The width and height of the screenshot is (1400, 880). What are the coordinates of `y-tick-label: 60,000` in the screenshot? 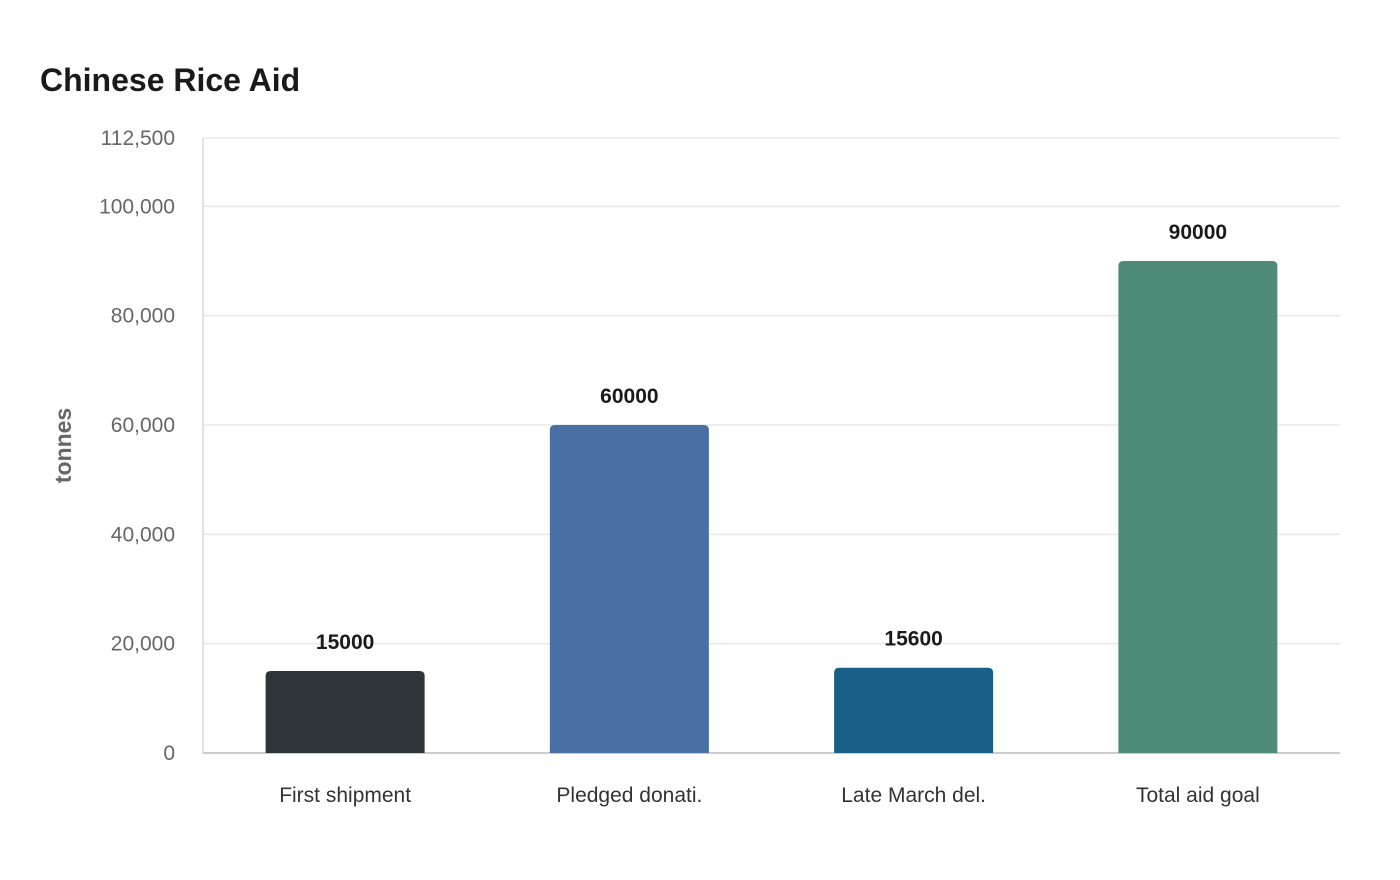 It's located at (143, 425).